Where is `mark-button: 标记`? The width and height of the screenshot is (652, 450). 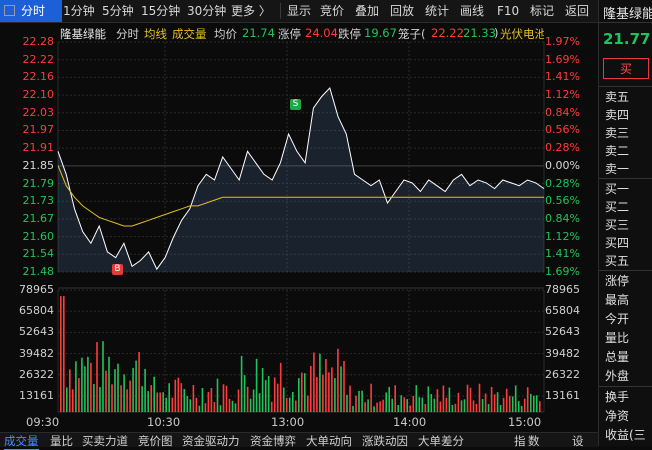
mark-button: 标记 is located at coordinates (542, 11).